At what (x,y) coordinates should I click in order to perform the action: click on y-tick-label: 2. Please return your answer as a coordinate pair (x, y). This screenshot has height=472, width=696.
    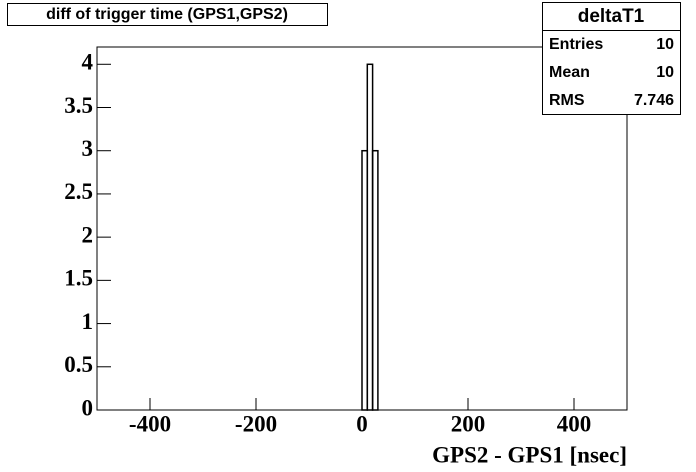
    Looking at the image, I should click on (88, 234).